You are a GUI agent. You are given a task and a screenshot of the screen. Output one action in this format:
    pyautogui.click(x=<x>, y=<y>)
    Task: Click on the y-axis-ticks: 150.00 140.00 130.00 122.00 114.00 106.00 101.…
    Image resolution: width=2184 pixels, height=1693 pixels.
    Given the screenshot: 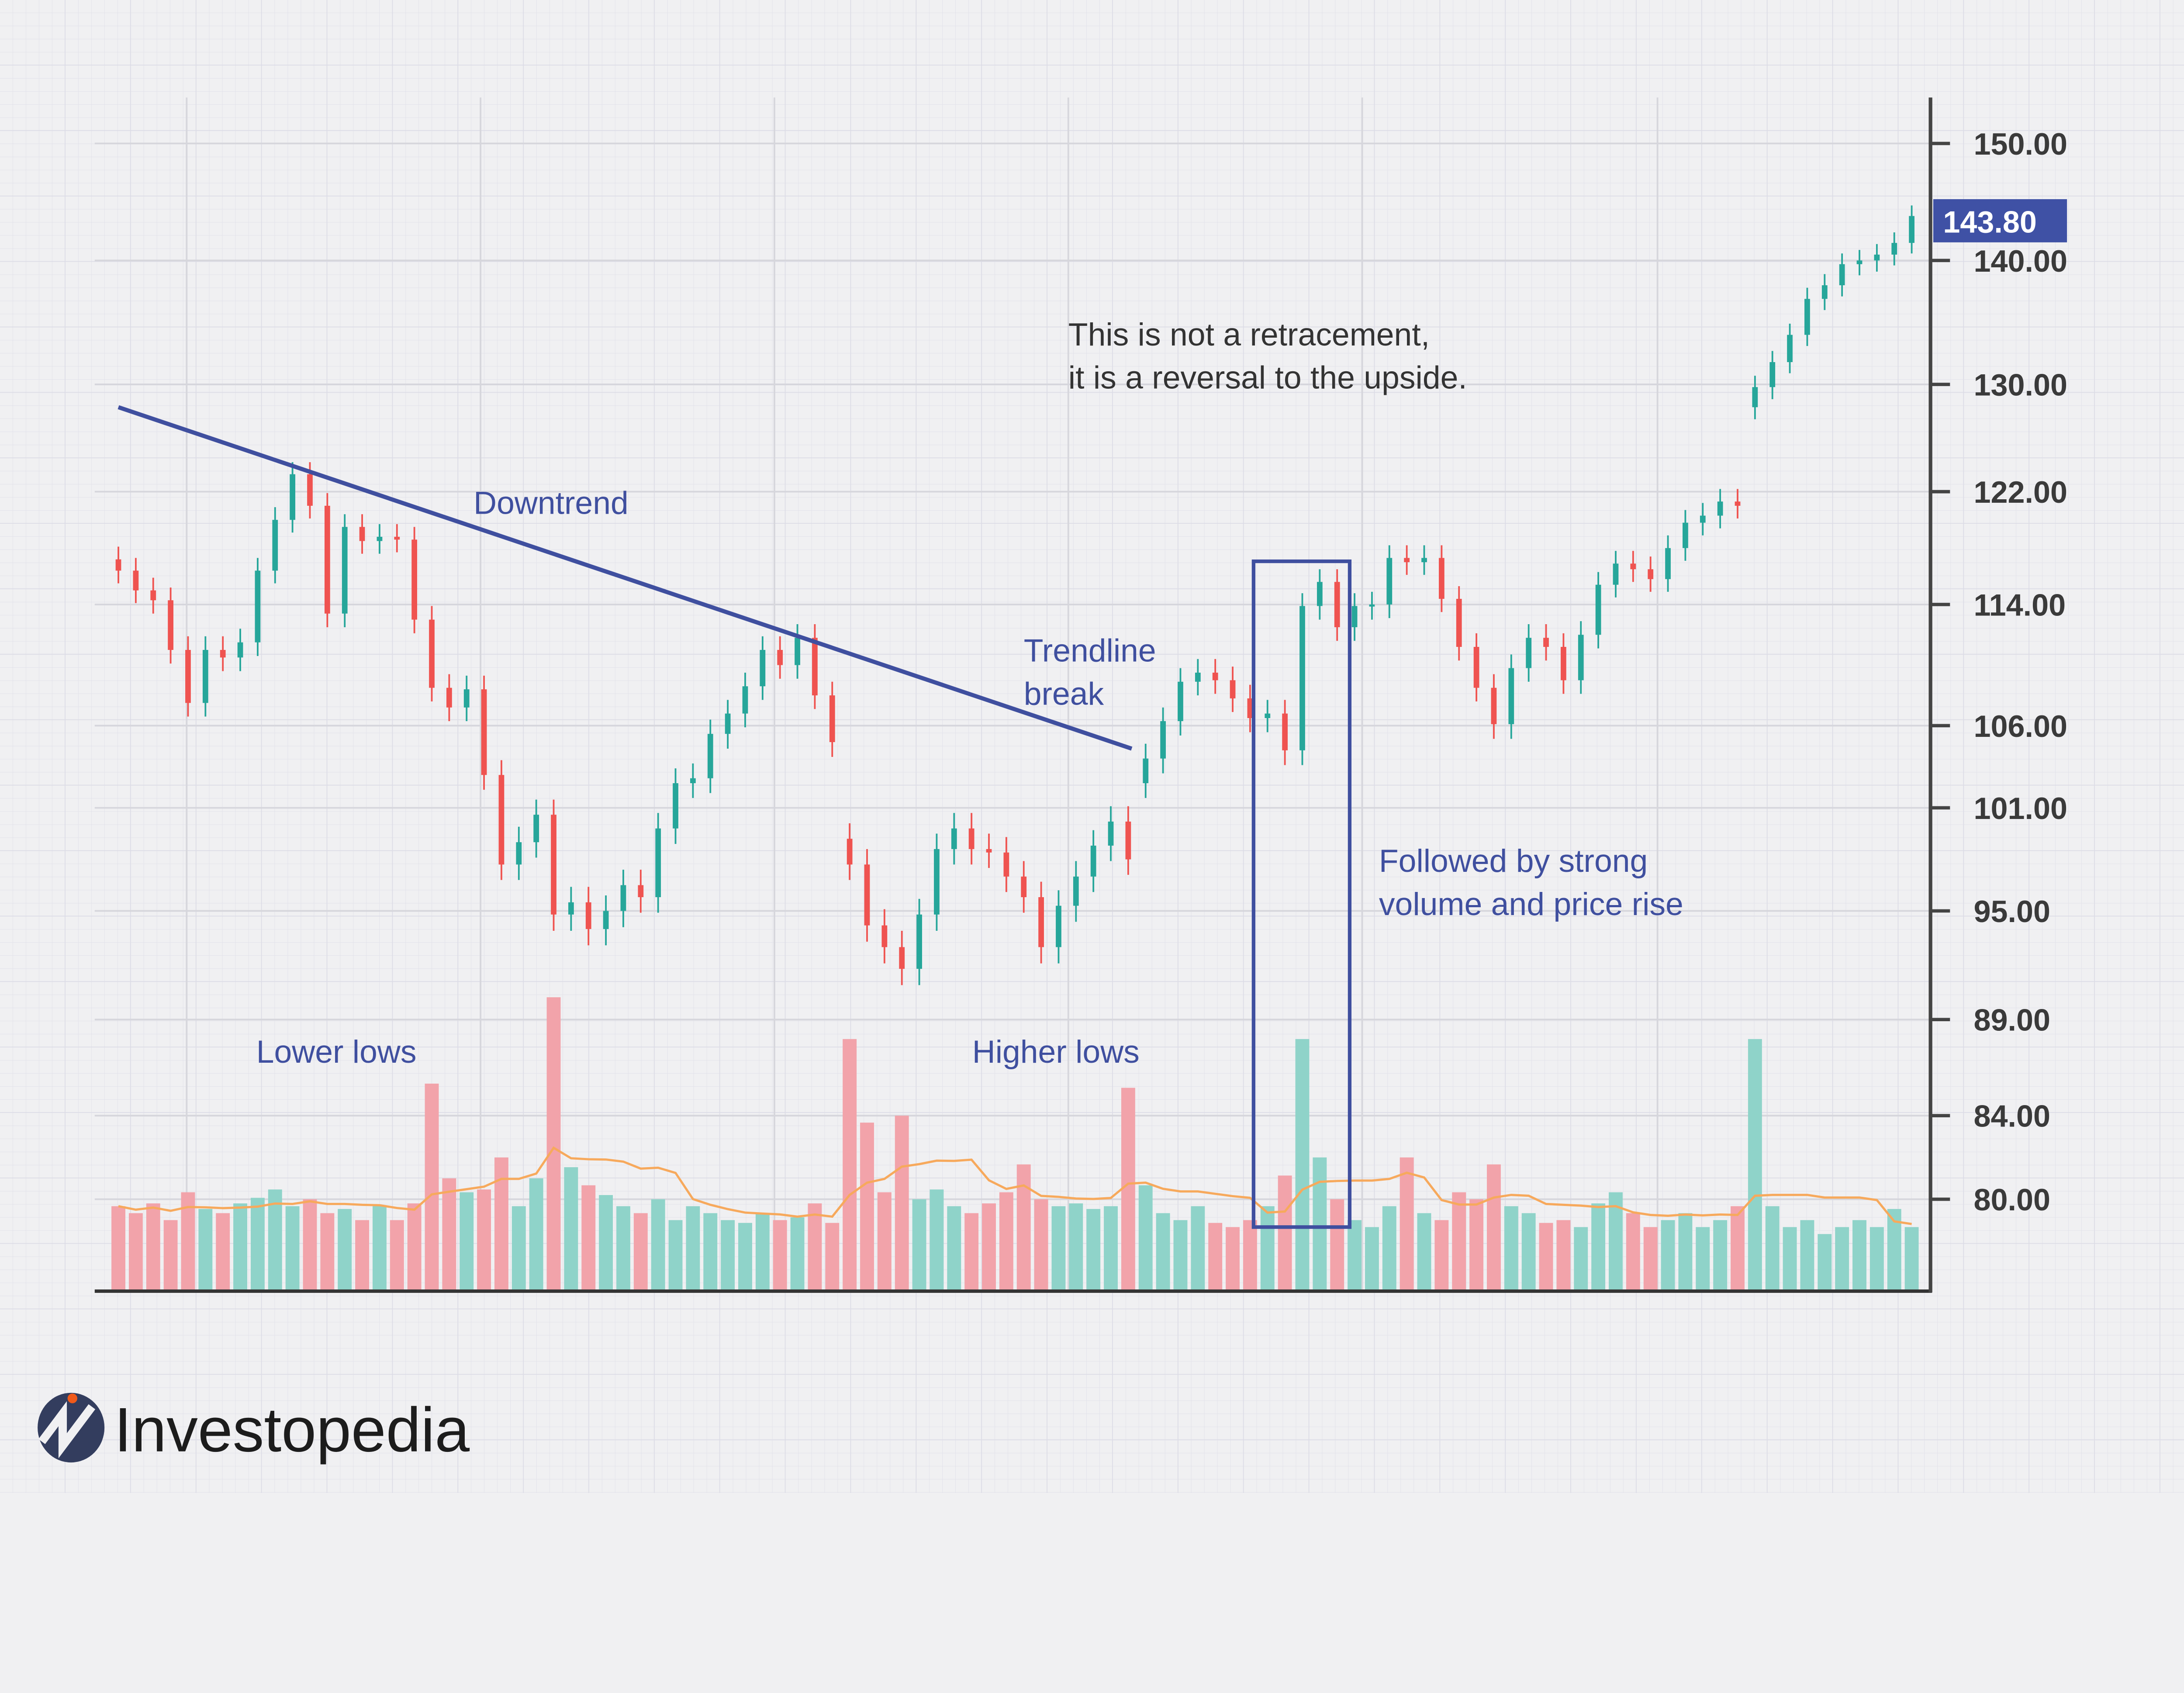 What is the action you would take?
    pyautogui.click(x=1998, y=672)
    